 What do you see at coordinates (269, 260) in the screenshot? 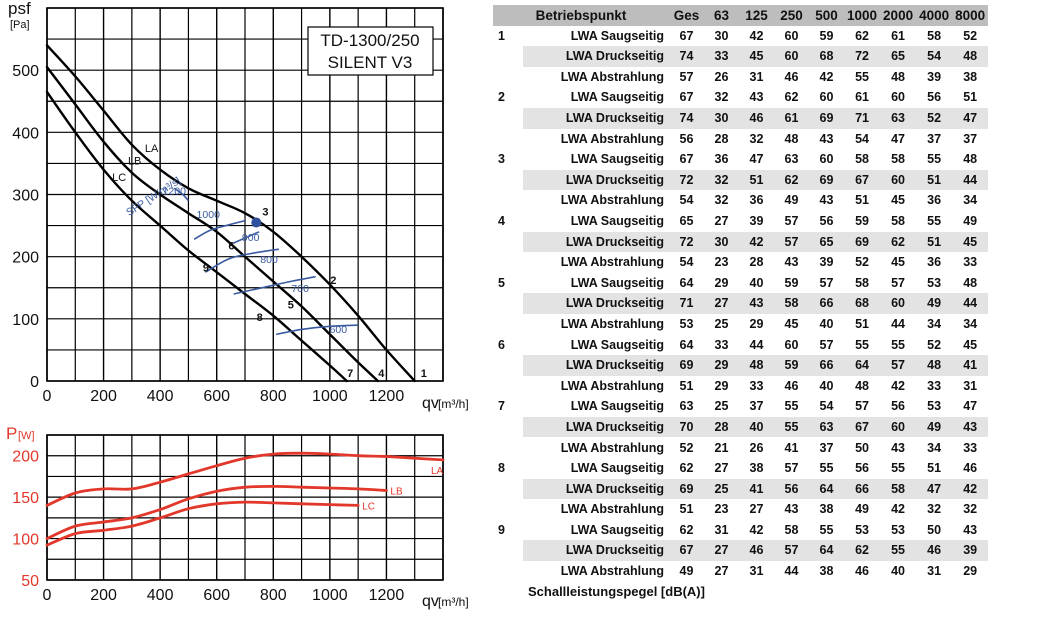
I see `sfp-curve-label: 800` at bounding box center [269, 260].